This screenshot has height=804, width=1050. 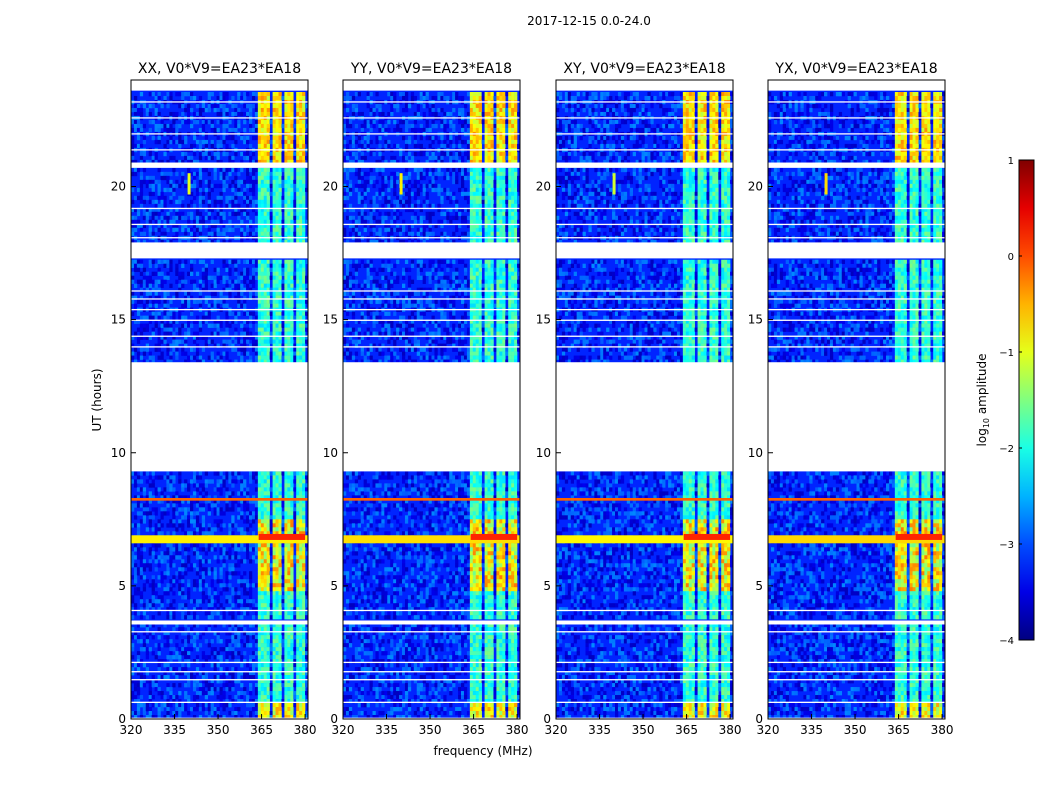 What do you see at coordinates (983, 400) in the screenshot?
I see `colorbar-label: log10 amplitude` at bounding box center [983, 400].